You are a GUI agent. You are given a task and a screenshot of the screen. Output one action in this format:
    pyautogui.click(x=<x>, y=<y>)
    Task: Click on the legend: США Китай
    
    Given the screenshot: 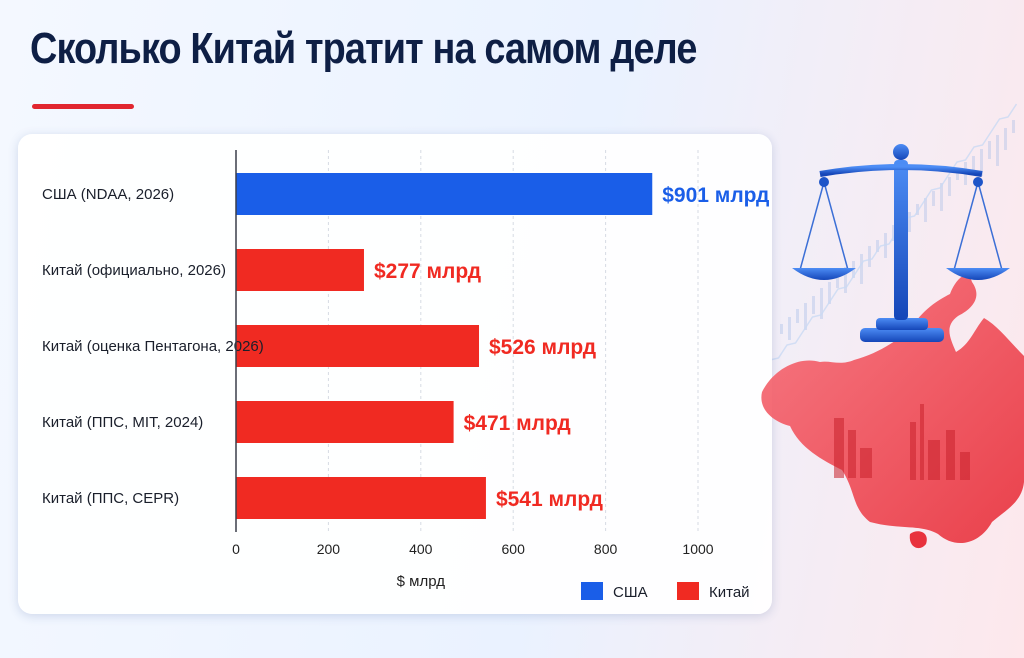 What is the action you would take?
    pyautogui.click(x=665, y=591)
    